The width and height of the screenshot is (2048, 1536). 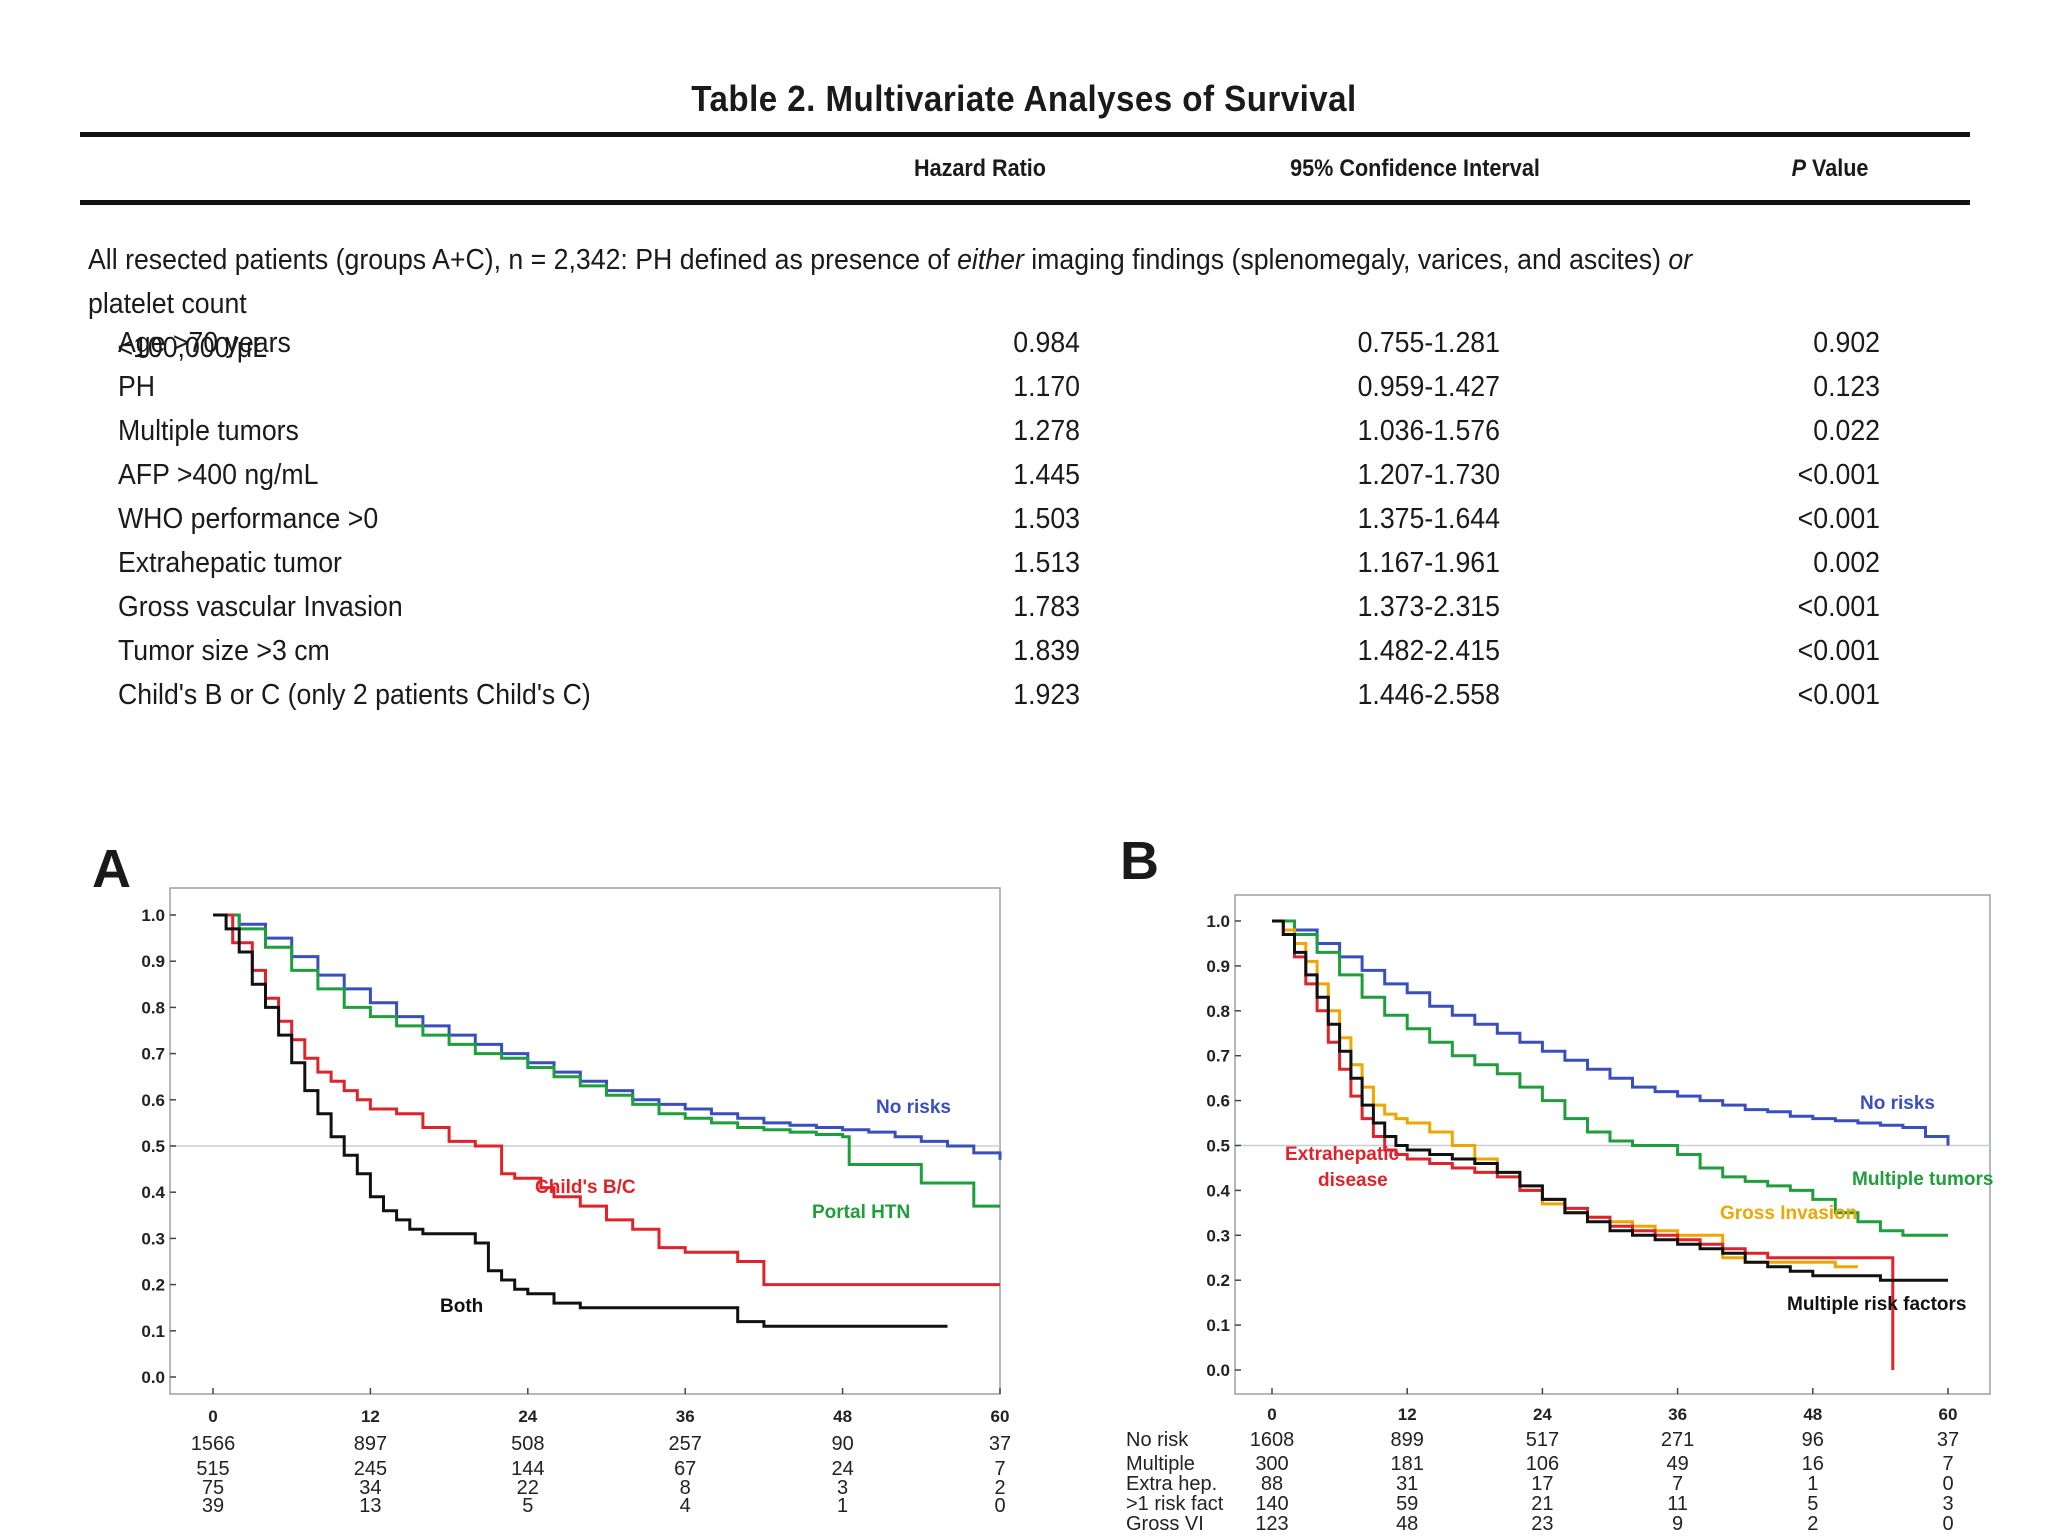 I want to click on table-row: WHO performance >0 1.503 1.375-1.644 <0.001, so click(x=1024, y=525).